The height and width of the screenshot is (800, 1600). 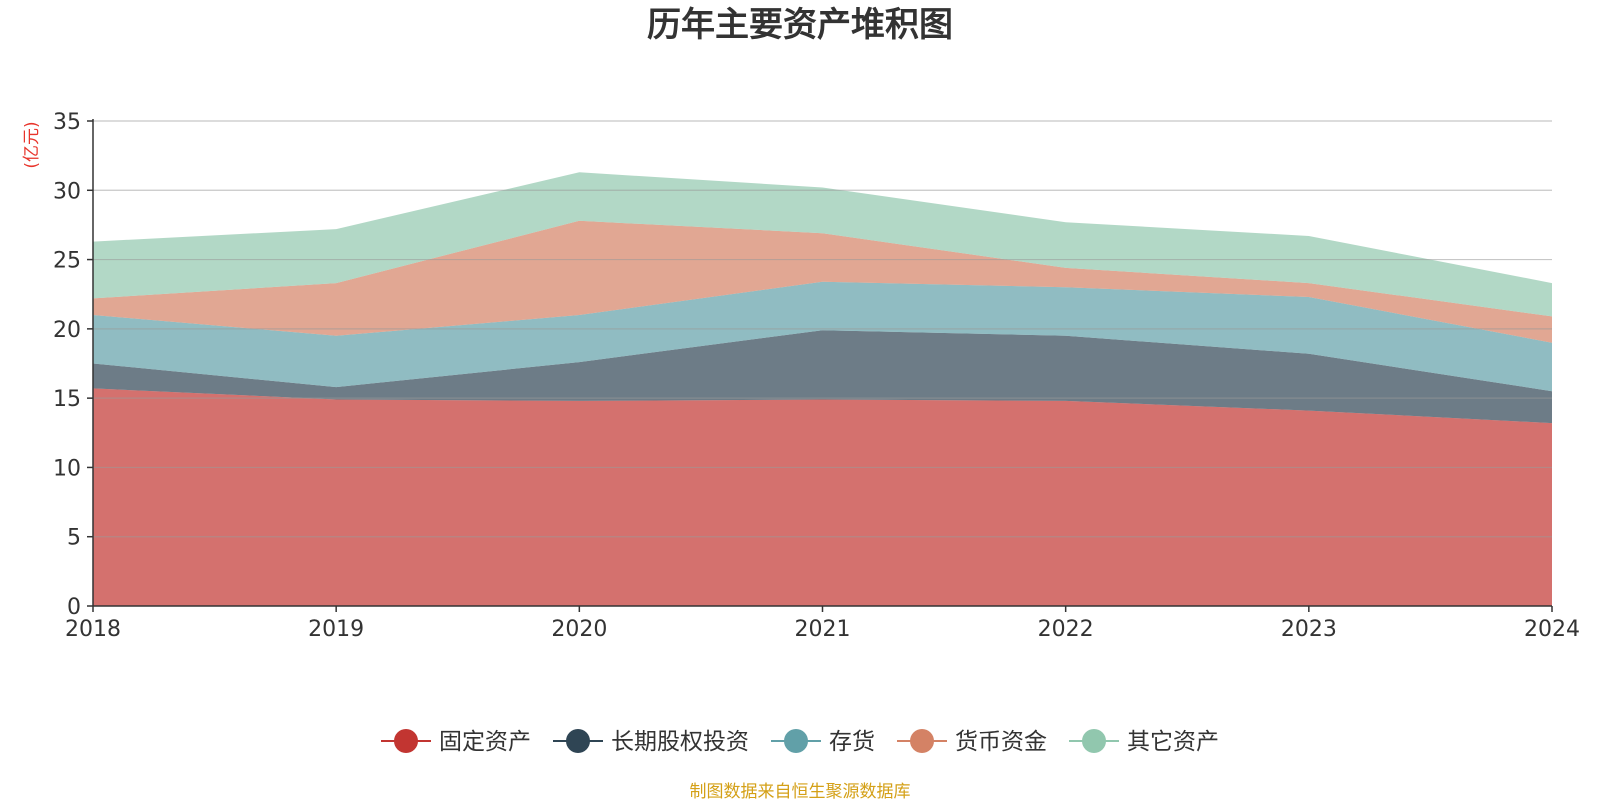 I want to click on legend-item-1: 长期股权投资, so click(x=651, y=742).